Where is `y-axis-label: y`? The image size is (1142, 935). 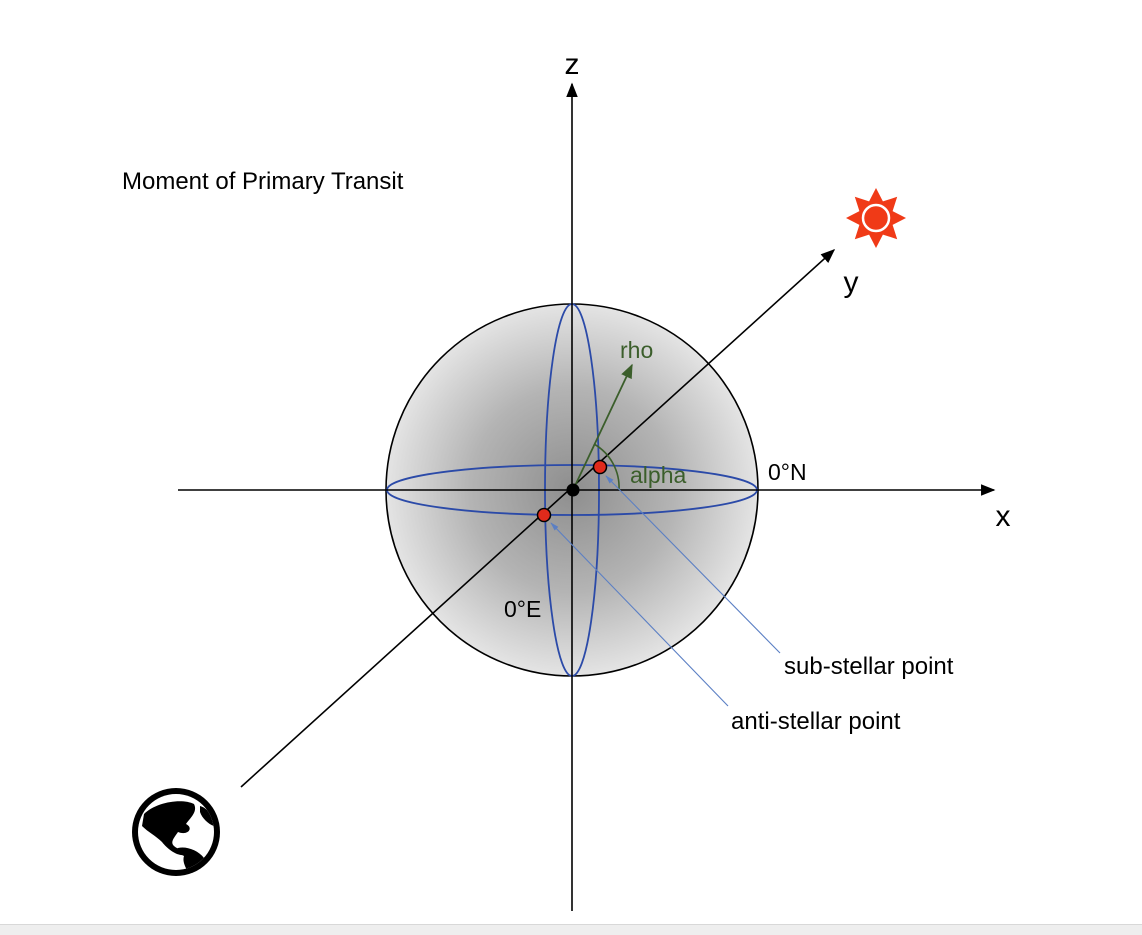
y-axis-label: y is located at coordinates (851, 282).